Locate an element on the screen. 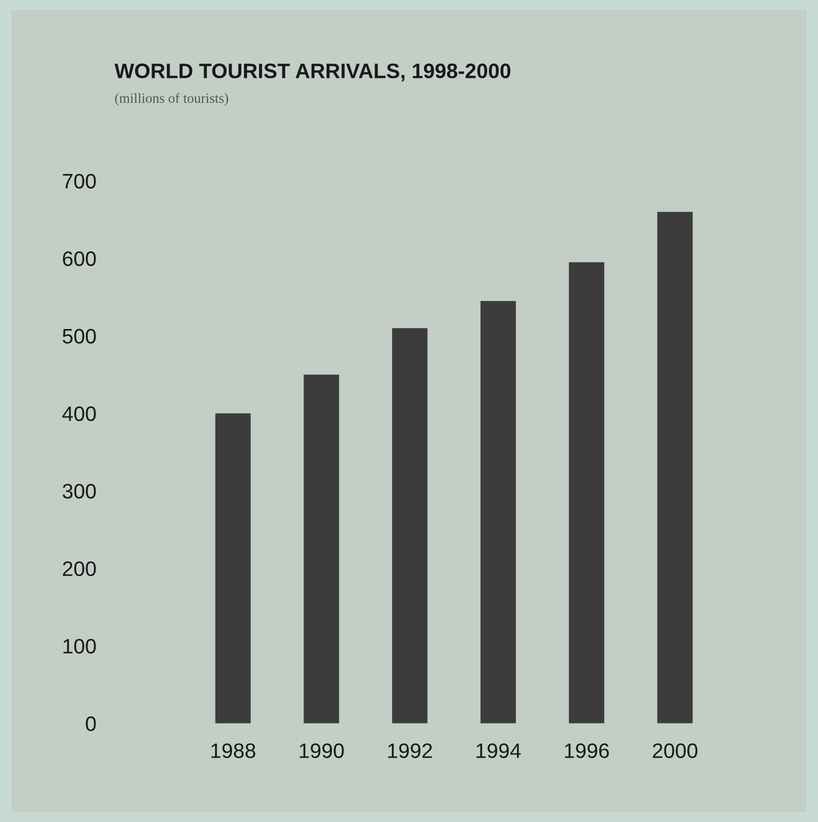 The height and width of the screenshot is (822, 818). x-tick-label: 1992 is located at coordinates (410, 750).